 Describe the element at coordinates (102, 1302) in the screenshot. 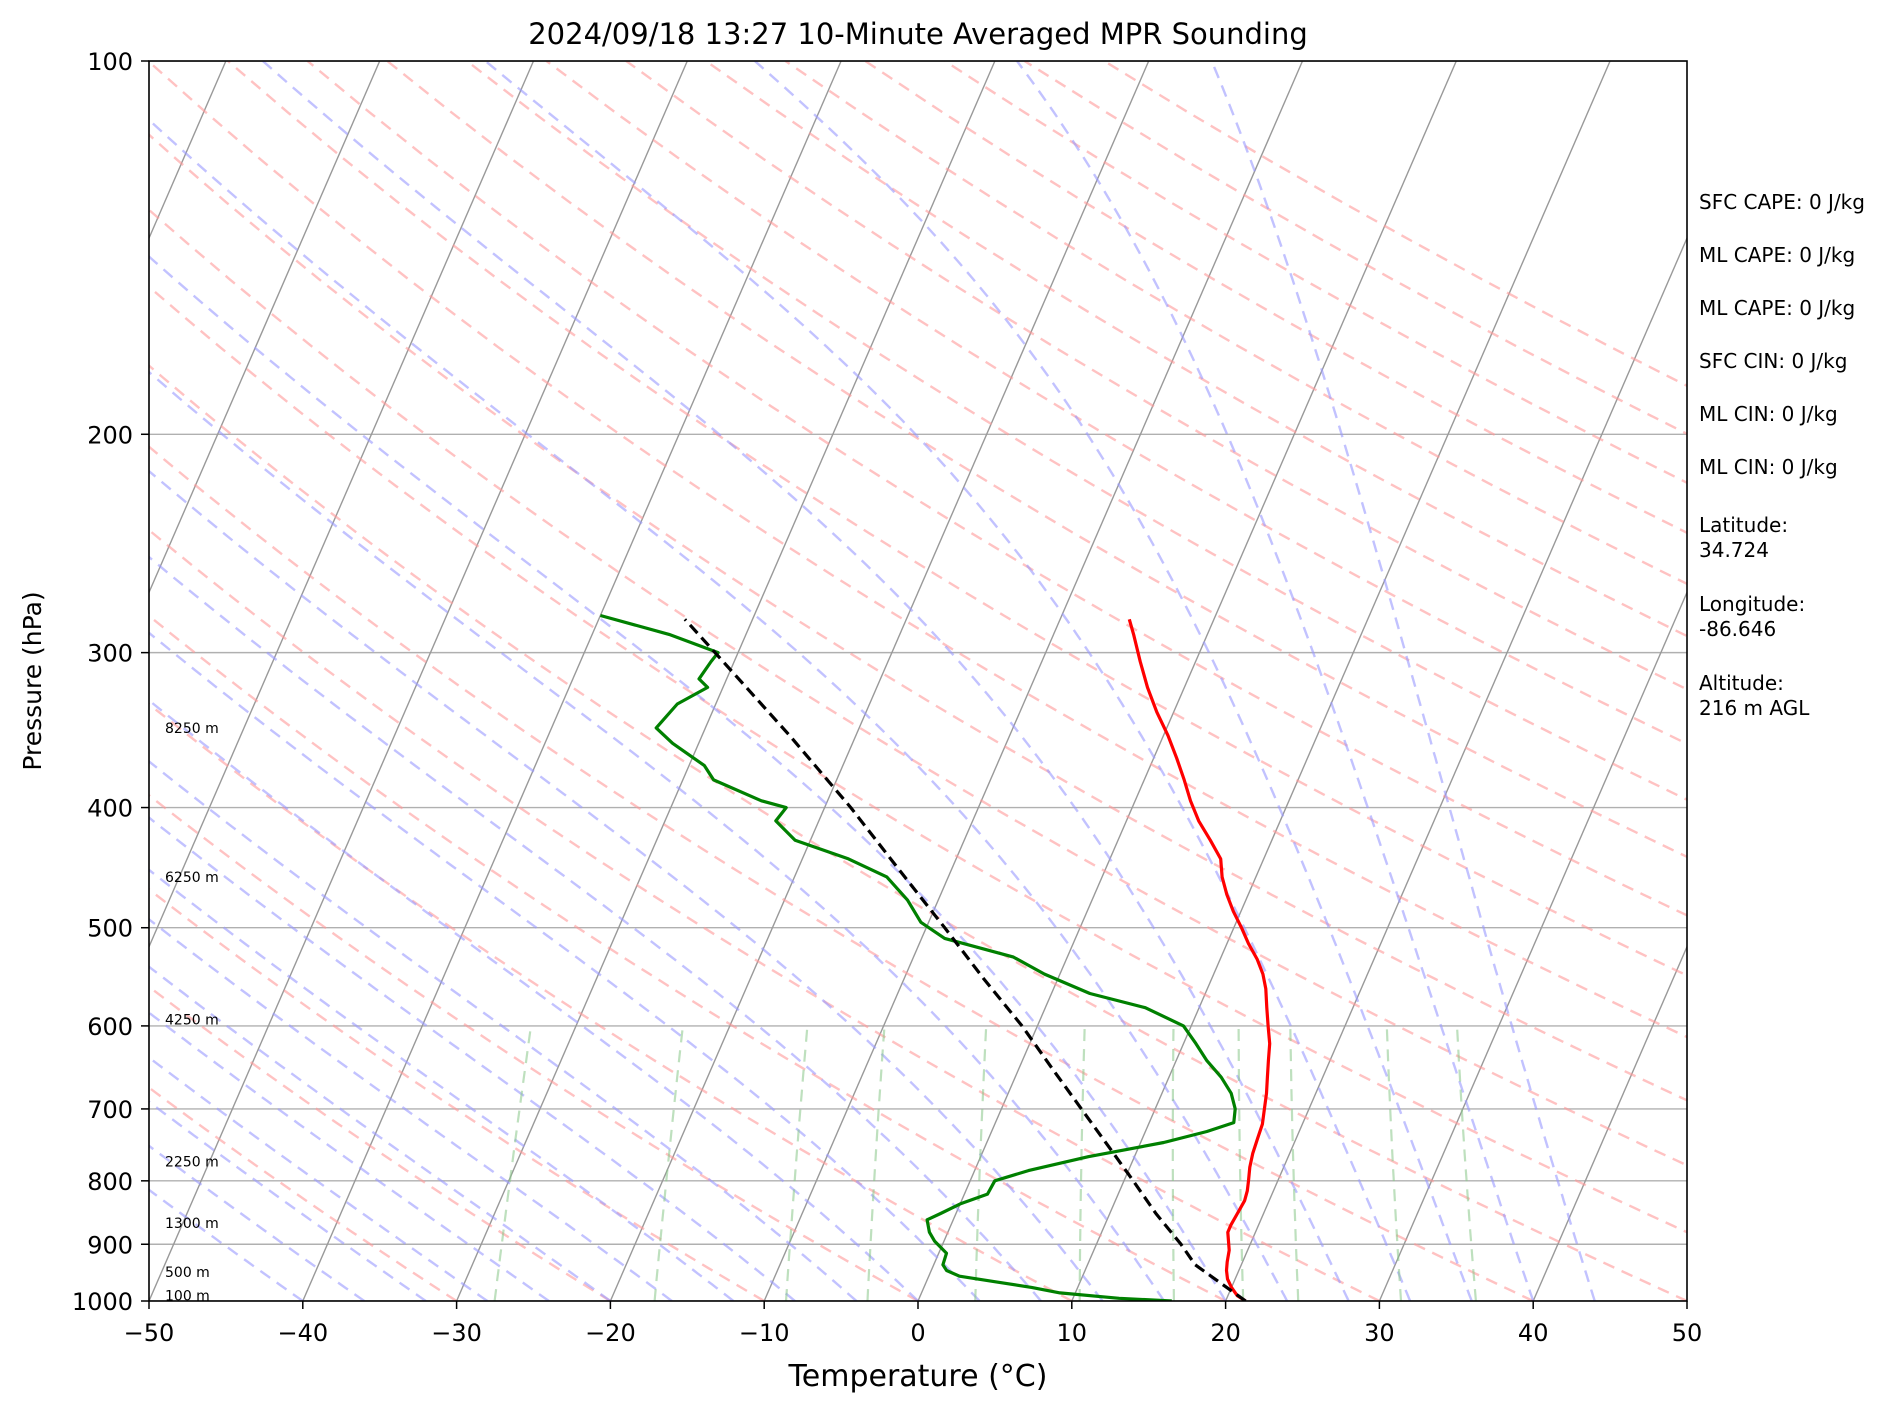

I see `y-tick-label: 1000` at that location.